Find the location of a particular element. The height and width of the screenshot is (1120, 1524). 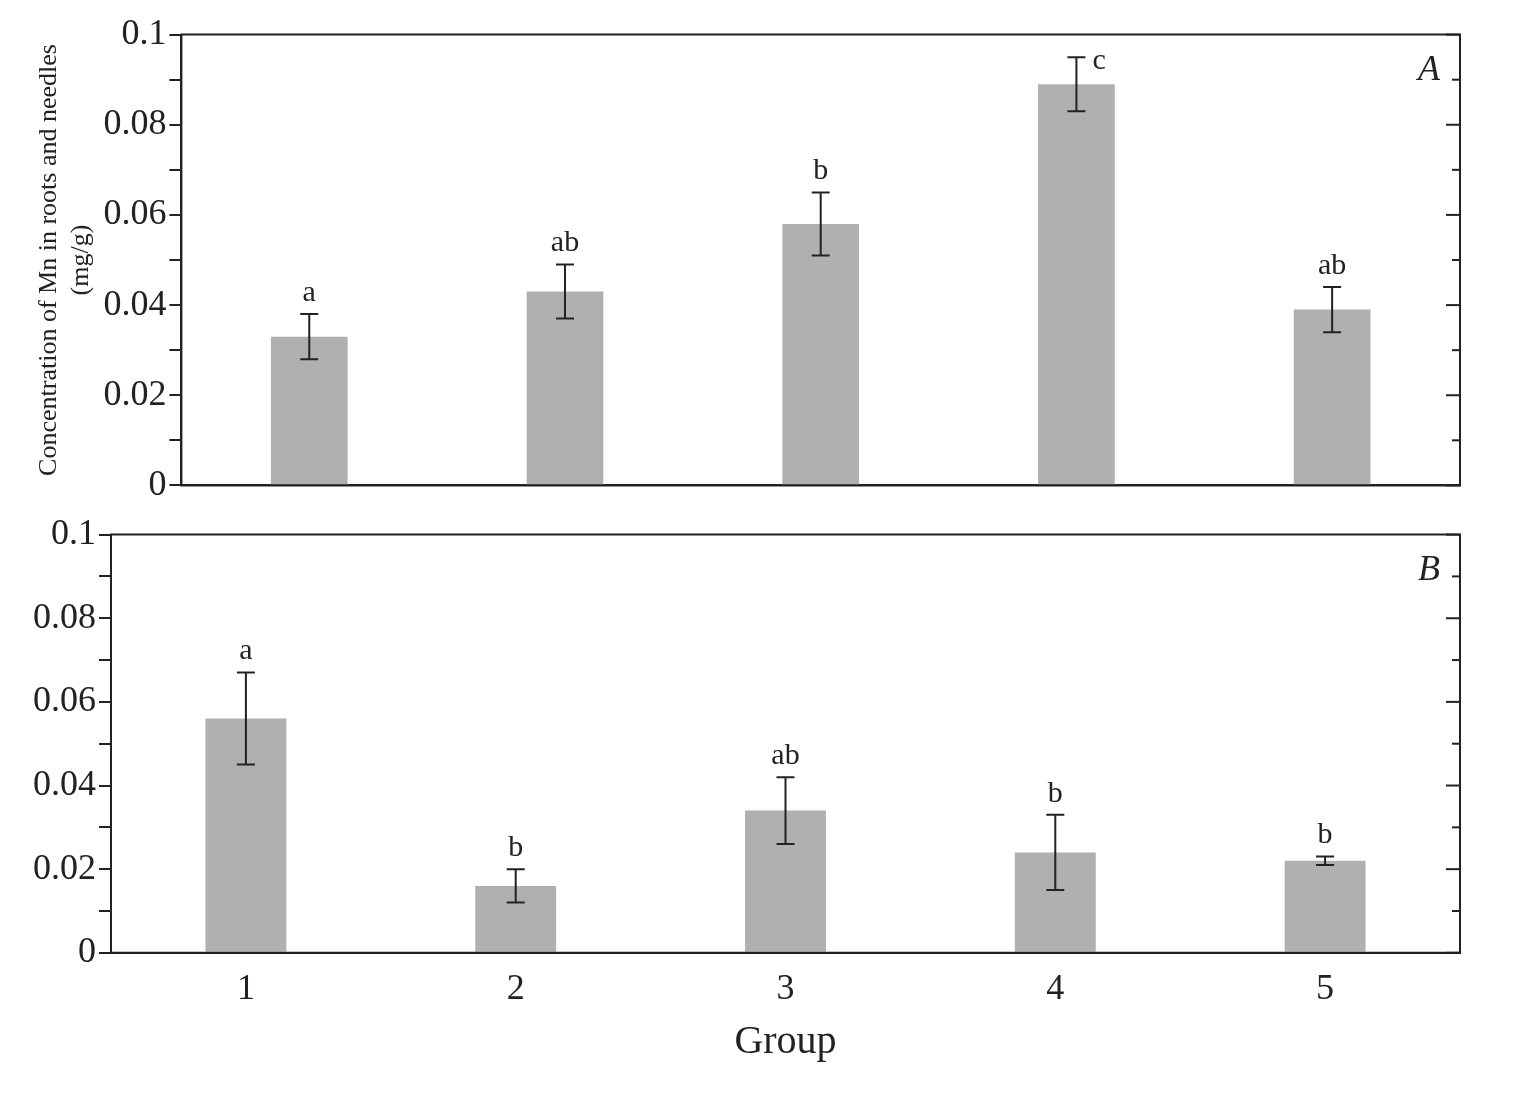

x-tick-label: 1 is located at coordinates (245, 986).